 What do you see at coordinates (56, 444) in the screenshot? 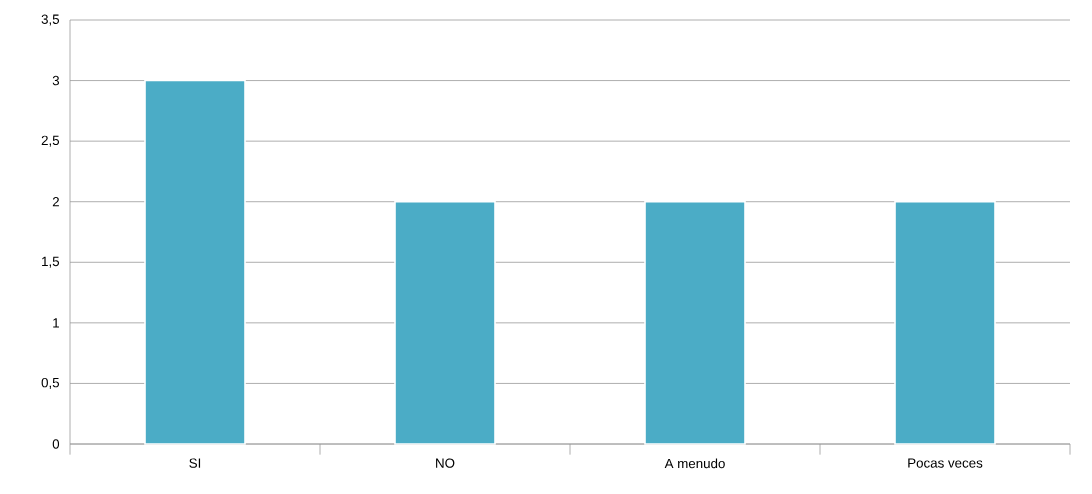
I see `y-tick-label: 0` at bounding box center [56, 444].